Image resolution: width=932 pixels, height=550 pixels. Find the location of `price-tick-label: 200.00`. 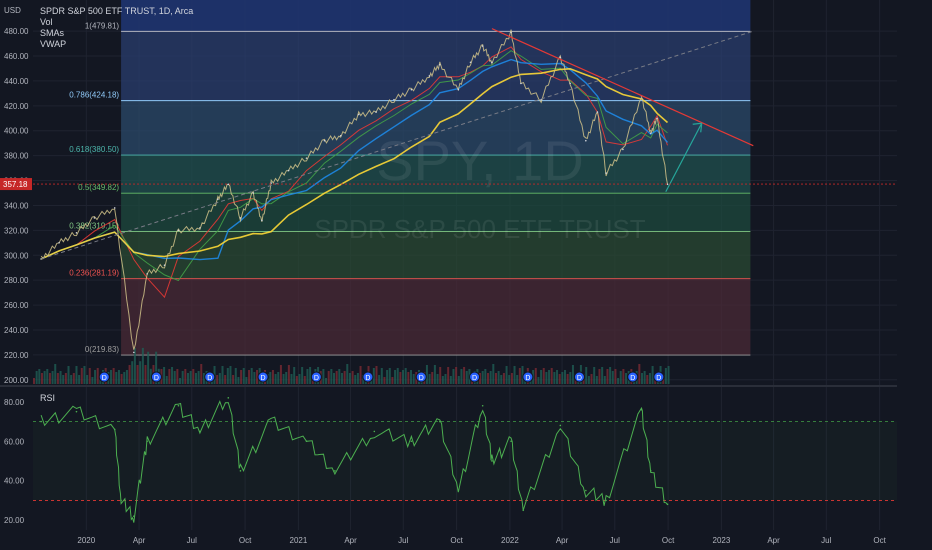

price-tick-label: 200.00 is located at coordinates (16, 380).